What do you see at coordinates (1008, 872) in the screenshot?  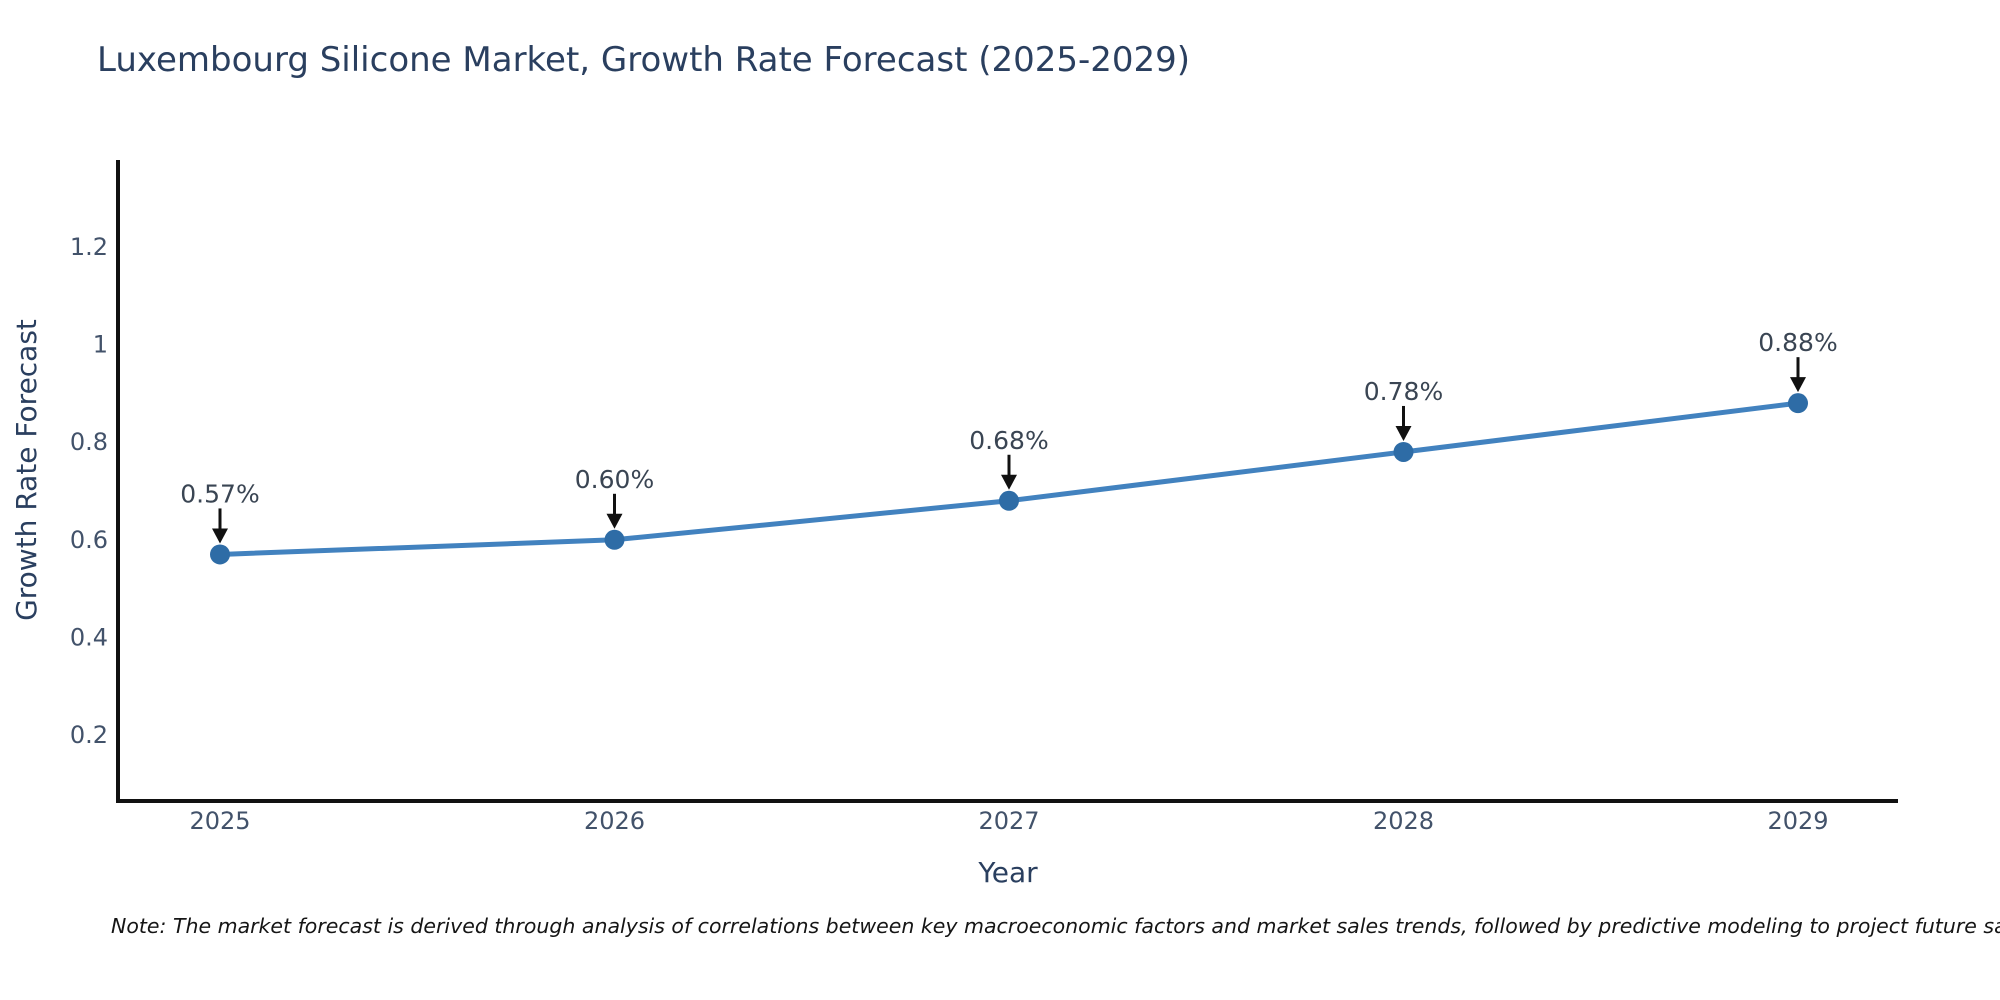 I see `x-axis-title: Year` at bounding box center [1008, 872].